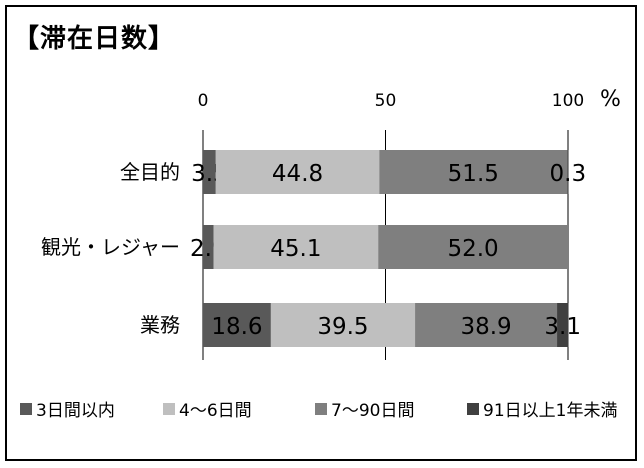 The image size is (644, 468). I want to click on value-label: 18.6, so click(236, 327).